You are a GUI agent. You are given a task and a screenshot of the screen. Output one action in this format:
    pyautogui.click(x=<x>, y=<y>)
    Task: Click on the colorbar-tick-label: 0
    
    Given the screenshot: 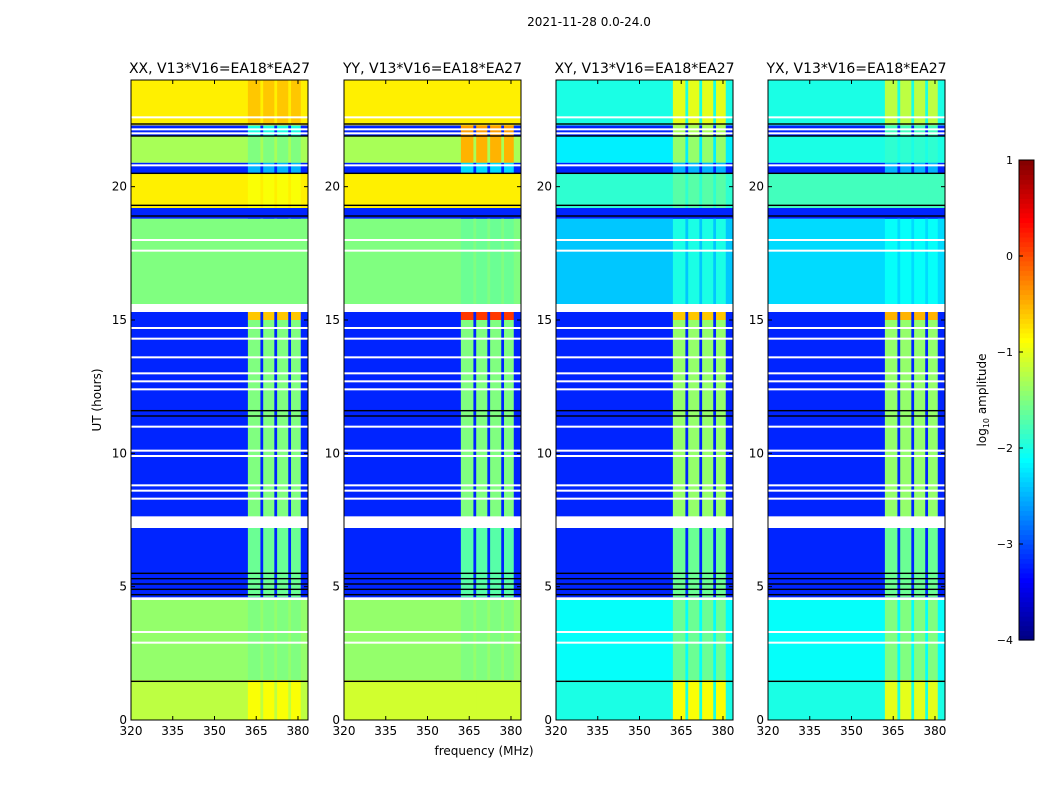 What is the action you would take?
    pyautogui.click(x=1009, y=256)
    